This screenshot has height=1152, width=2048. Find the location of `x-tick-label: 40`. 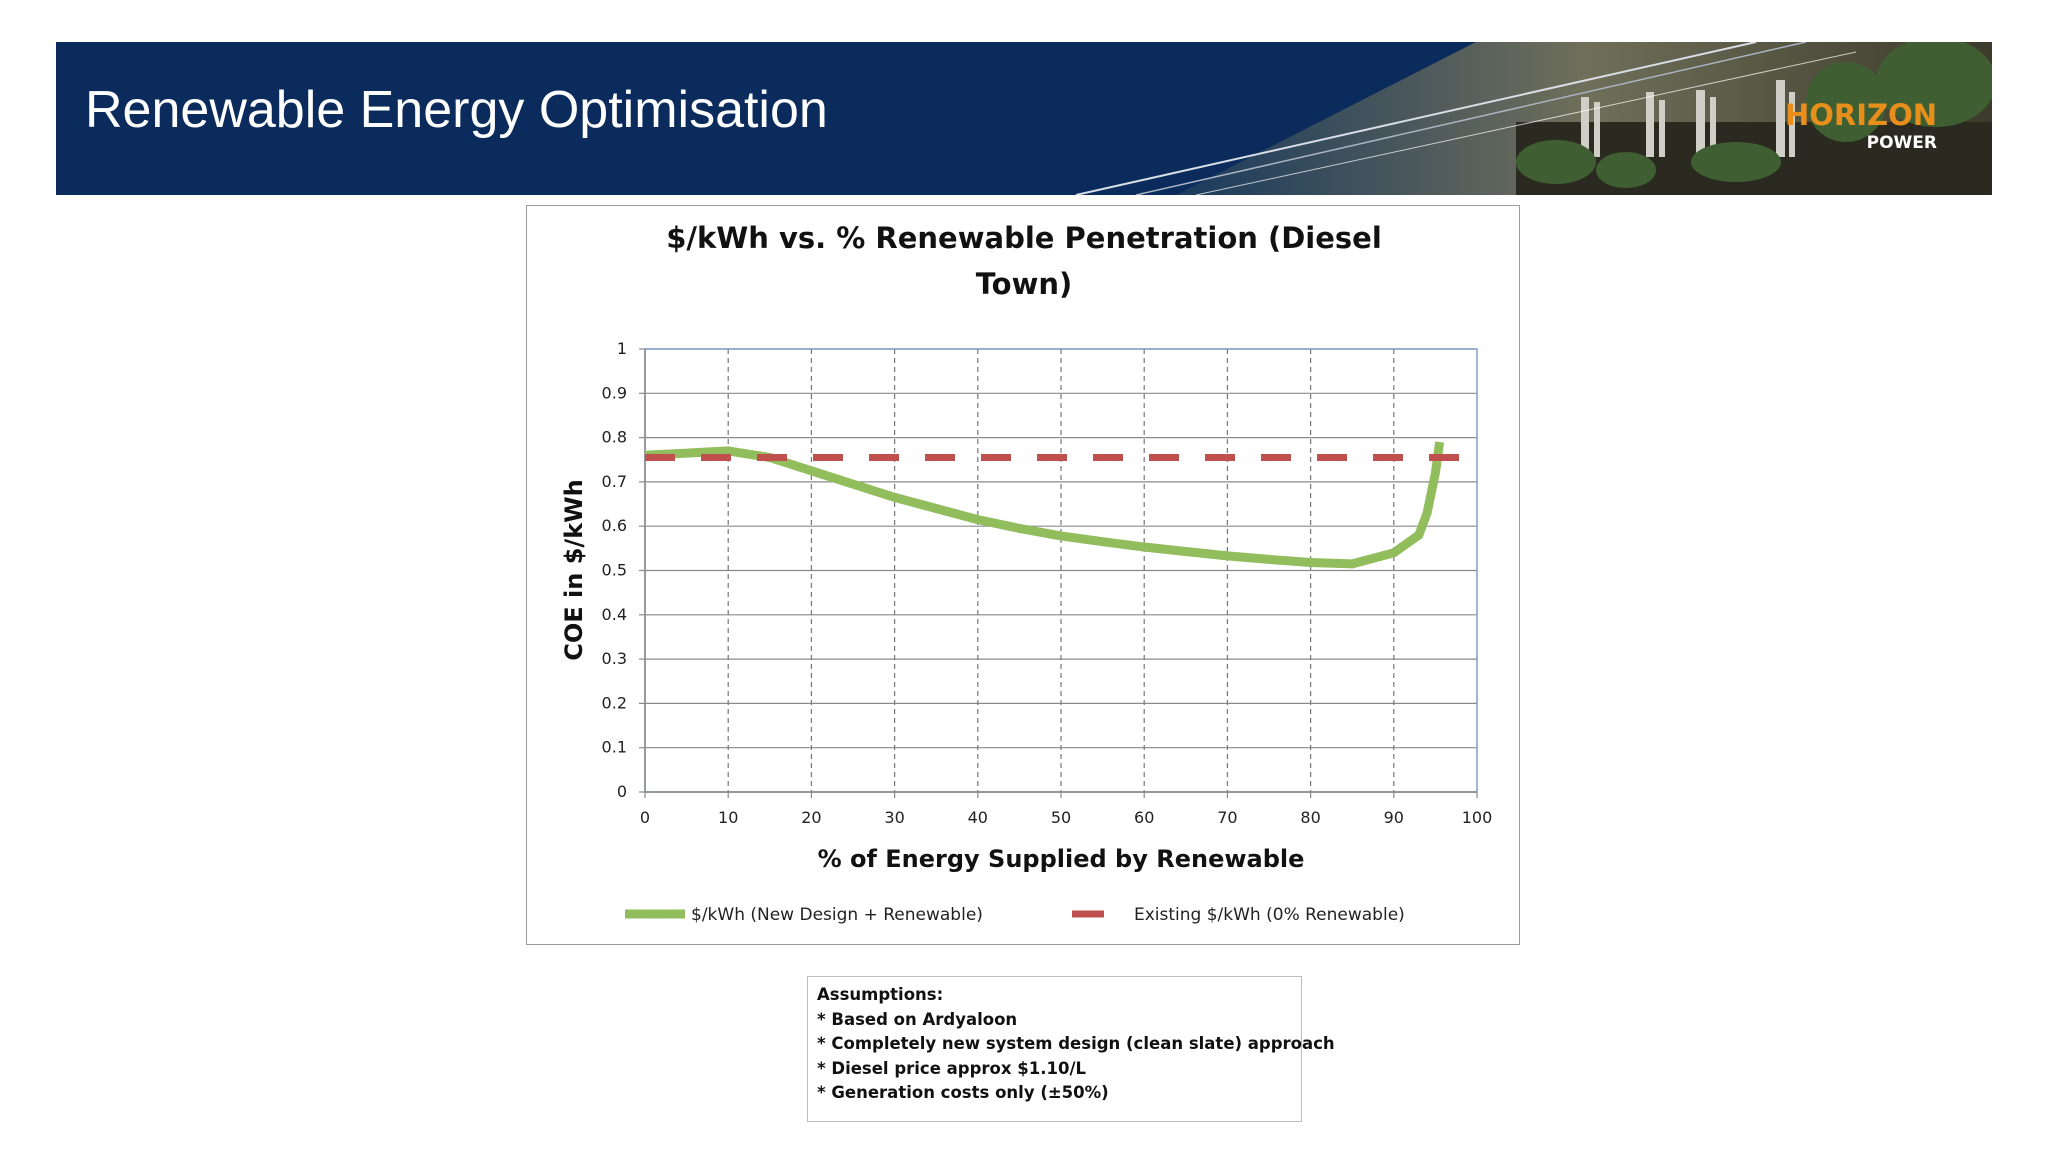

x-tick-label: 40 is located at coordinates (978, 817).